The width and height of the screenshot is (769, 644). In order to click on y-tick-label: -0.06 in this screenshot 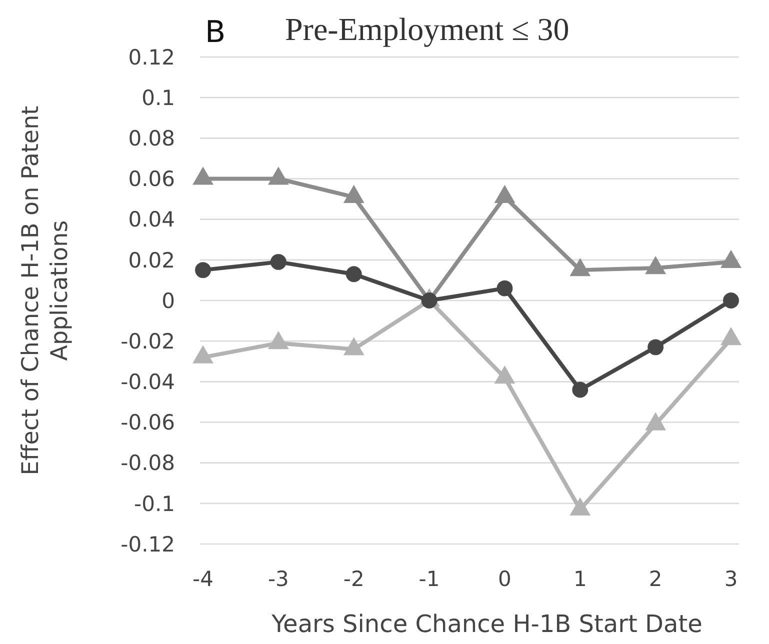, I will do `click(147, 422)`.